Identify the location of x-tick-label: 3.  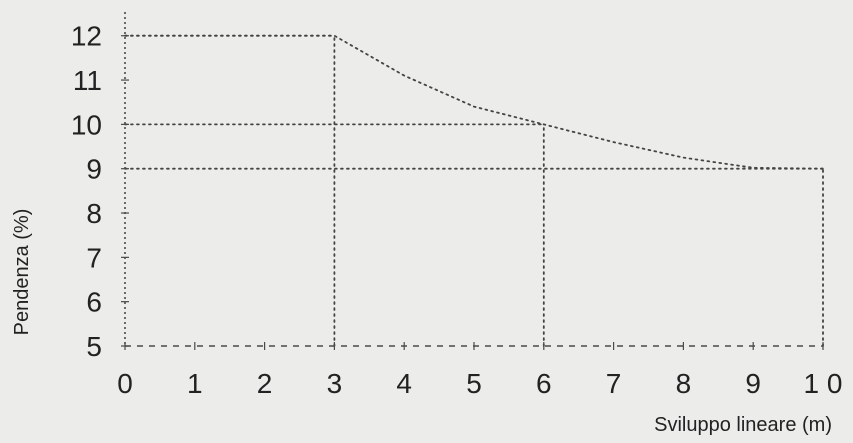
(335, 383).